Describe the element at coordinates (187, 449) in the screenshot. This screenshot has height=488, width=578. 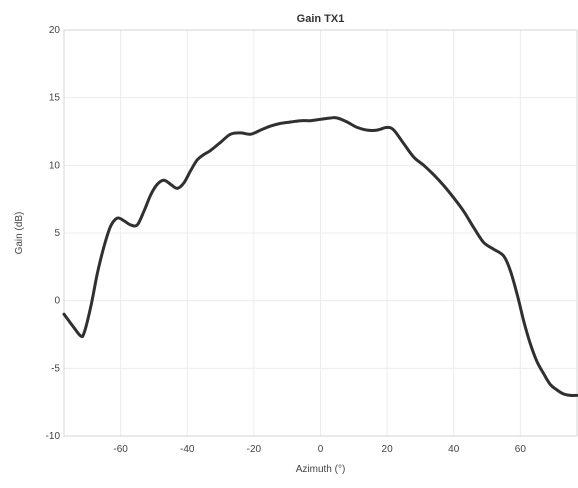
I see `x-tick-label: -40` at that location.